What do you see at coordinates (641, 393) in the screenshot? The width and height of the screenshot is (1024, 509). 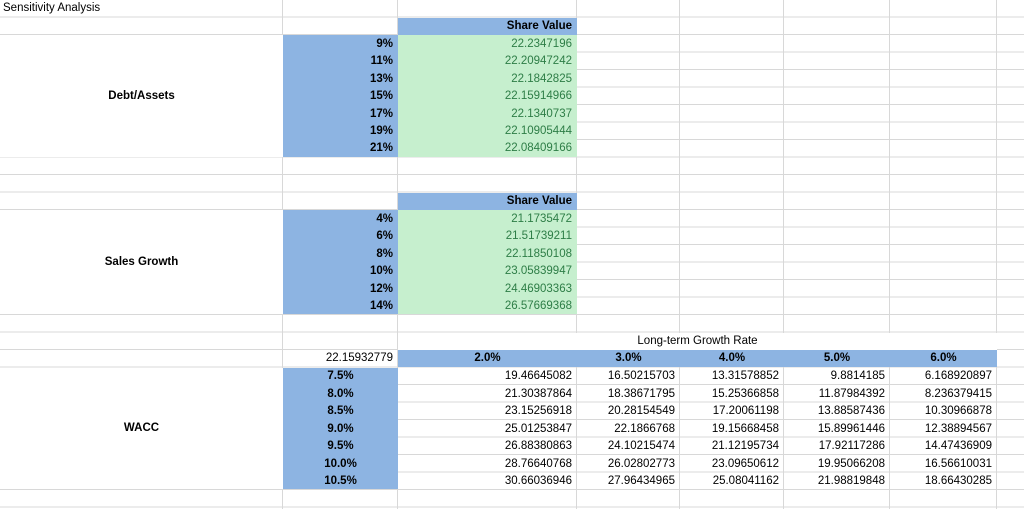 I see `cell-wacc-value: 18.38671795` at bounding box center [641, 393].